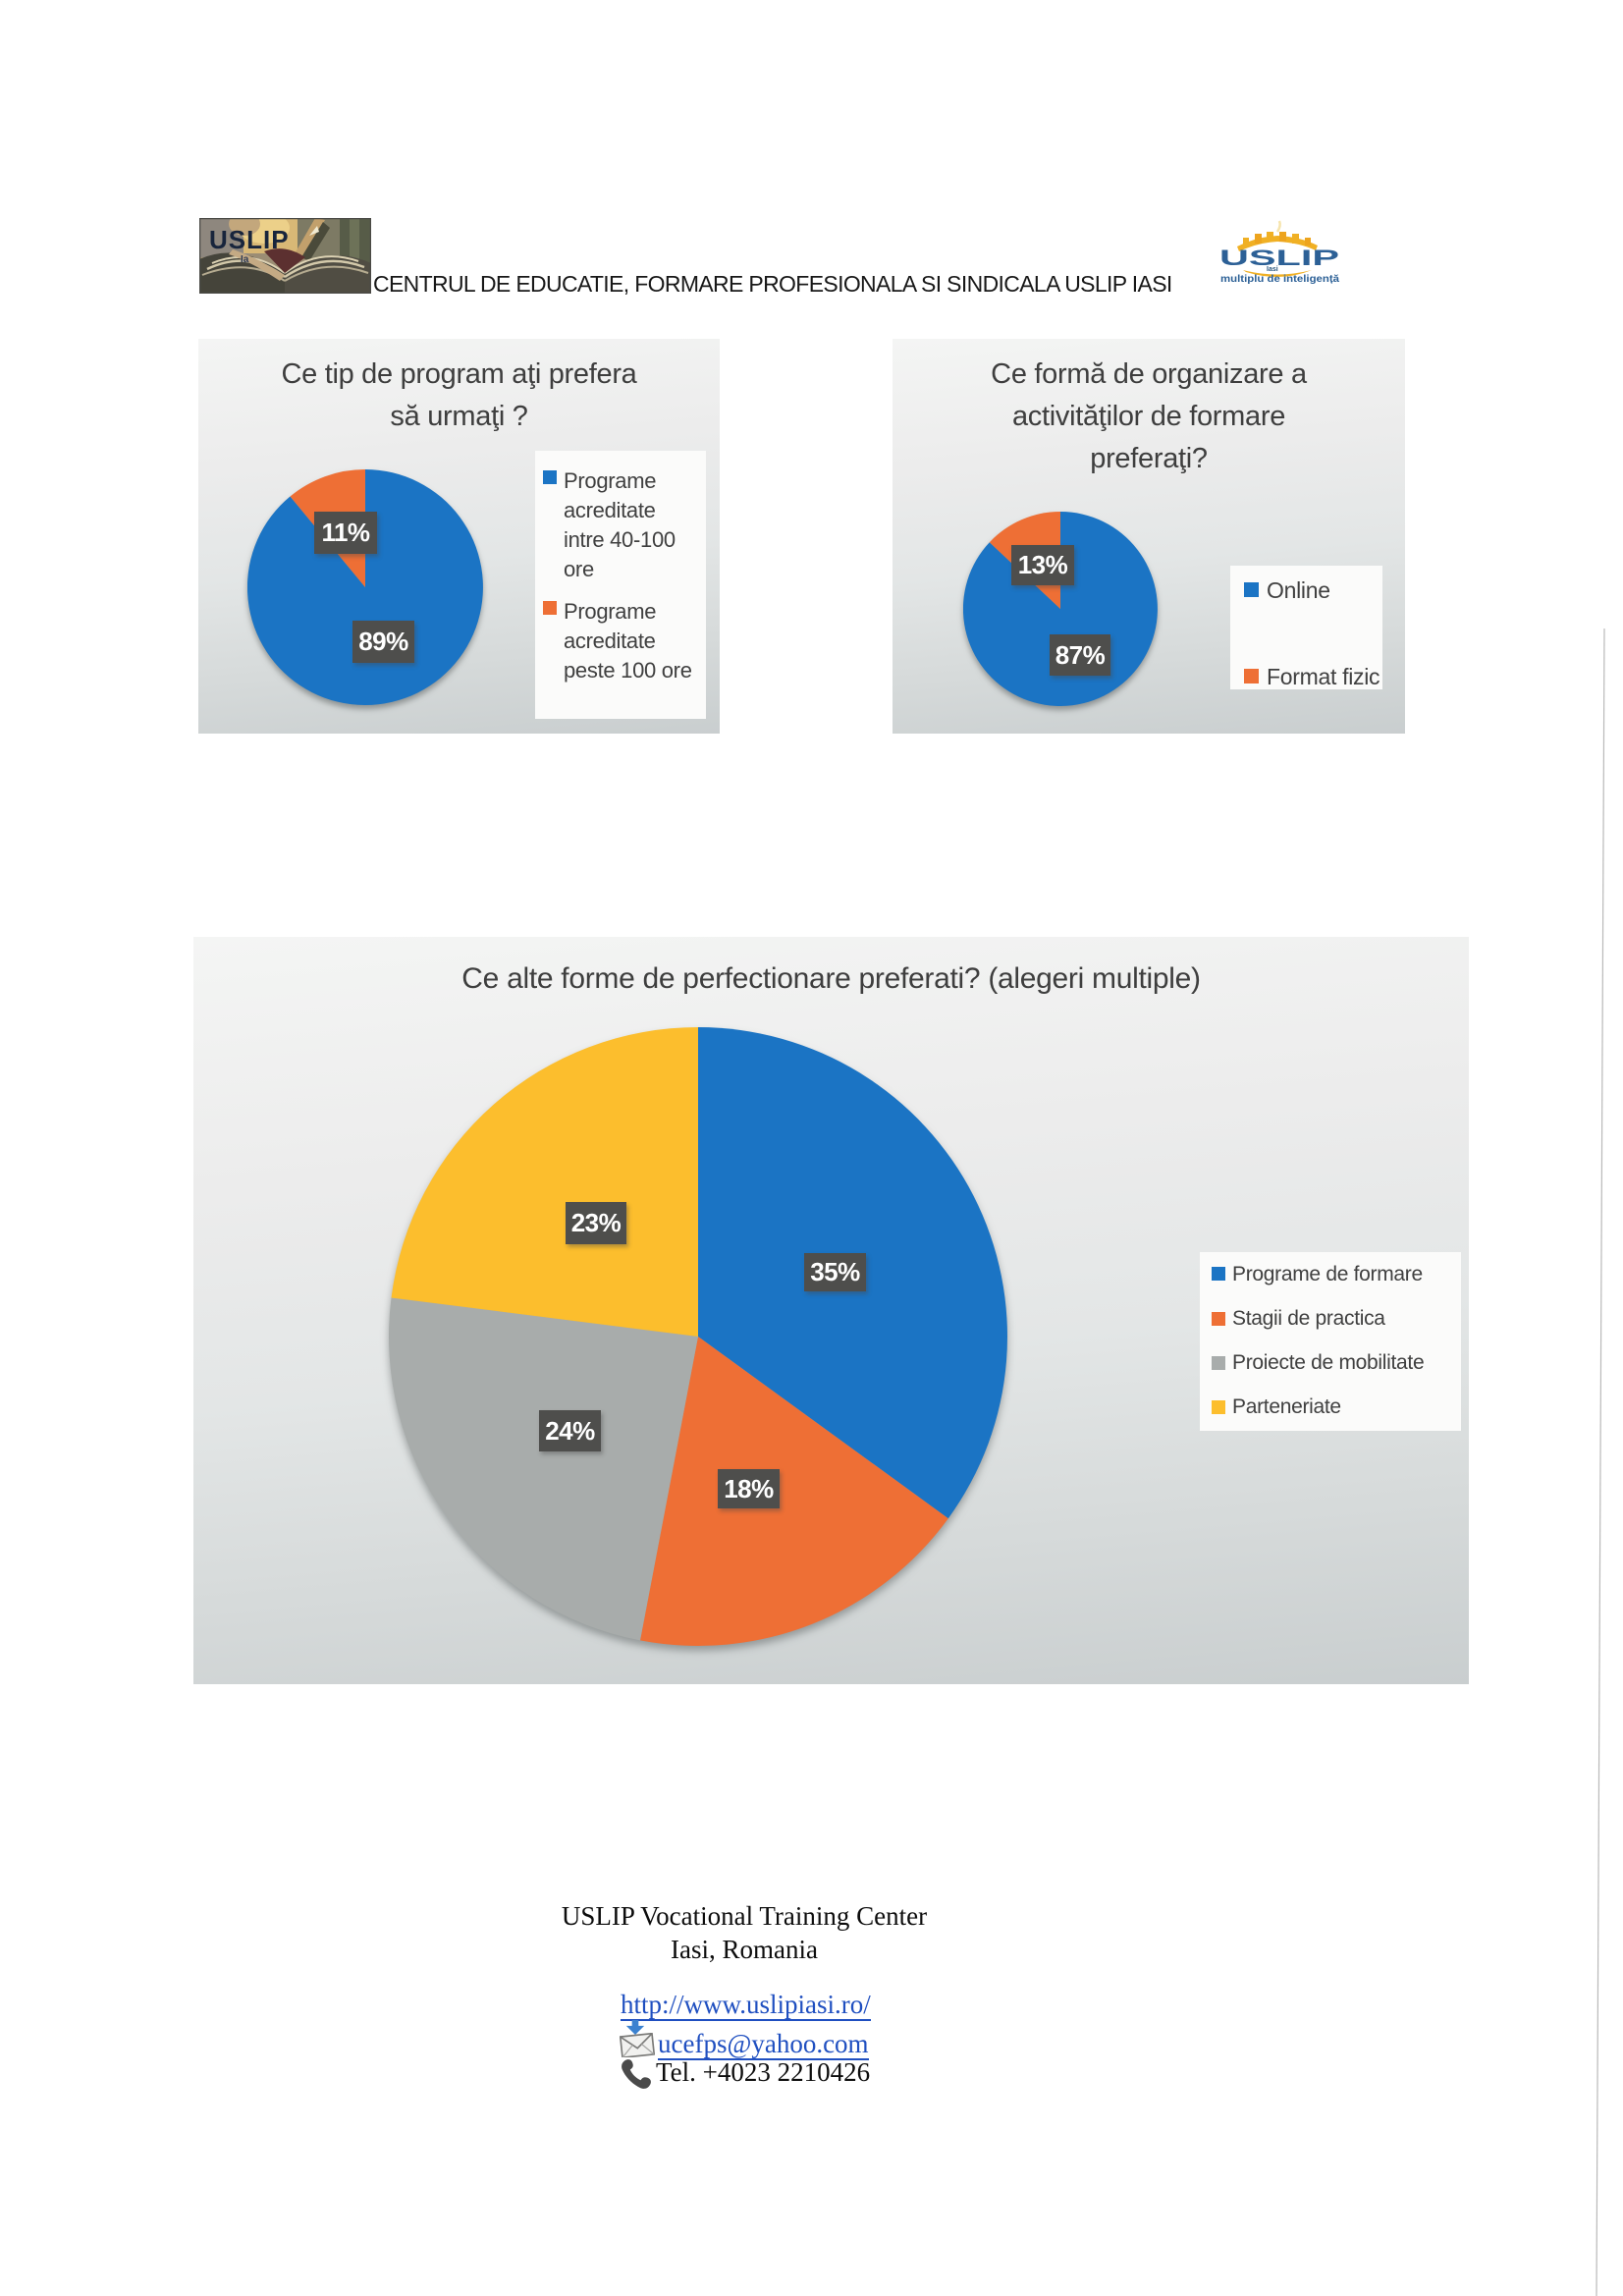 The image size is (1623, 2296). Describe the element at coordinates (245, 259) in the screenshot. I see `svg-text: Ia` at that location.